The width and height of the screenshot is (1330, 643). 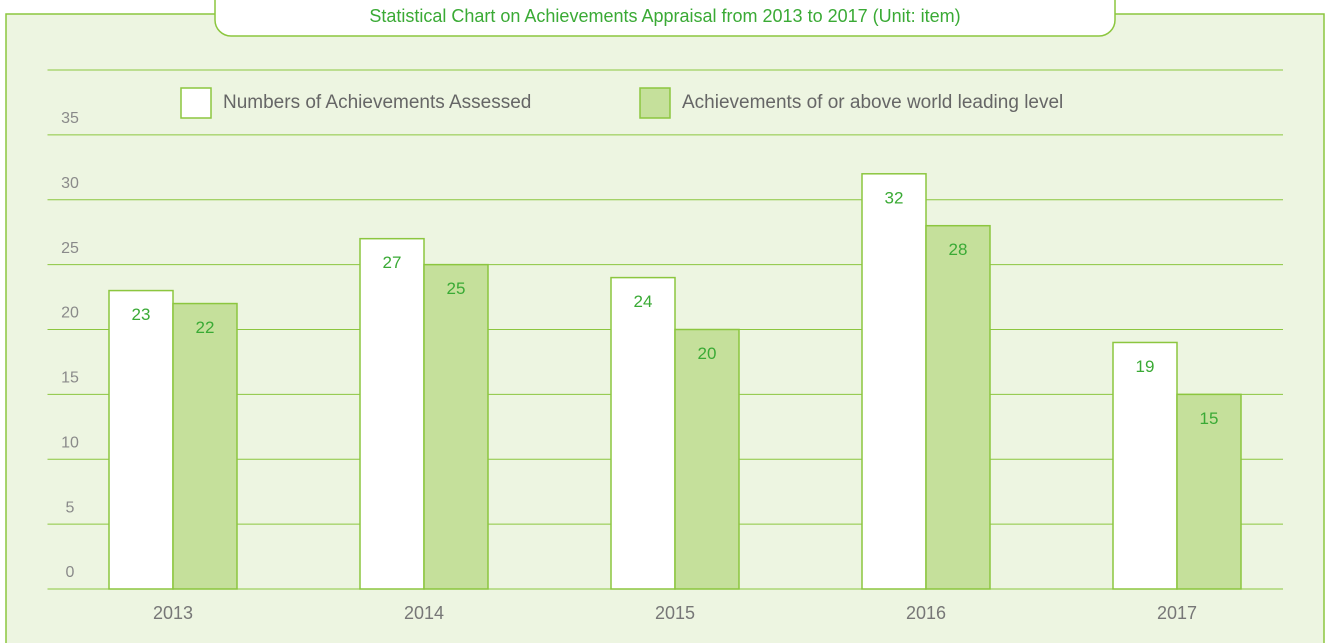 What do you see at coordinates (173, 613) in the screenshot?
I see `x-tick-label: 2013` at bounding box center [173, 613].